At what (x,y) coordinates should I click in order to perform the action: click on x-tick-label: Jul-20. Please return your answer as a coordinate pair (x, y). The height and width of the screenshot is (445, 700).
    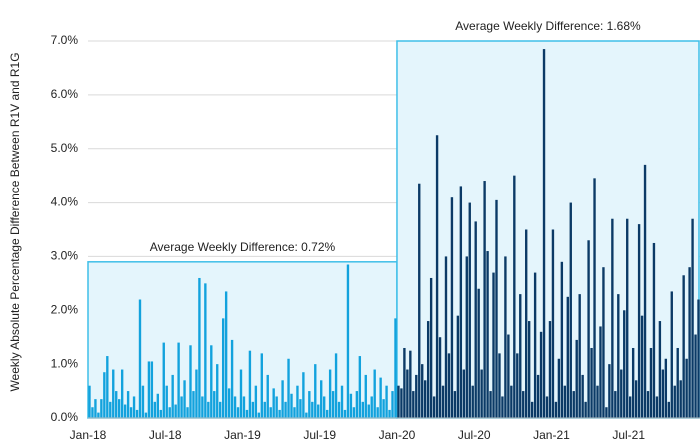
    Looking at the image, I should click on (474, 435).